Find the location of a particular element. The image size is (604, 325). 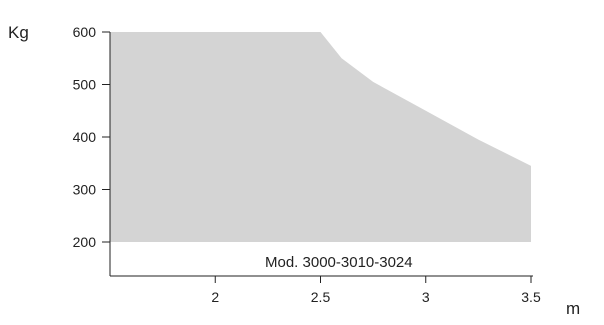

y-tick-label: 500 is located at coordinates (85, 85).